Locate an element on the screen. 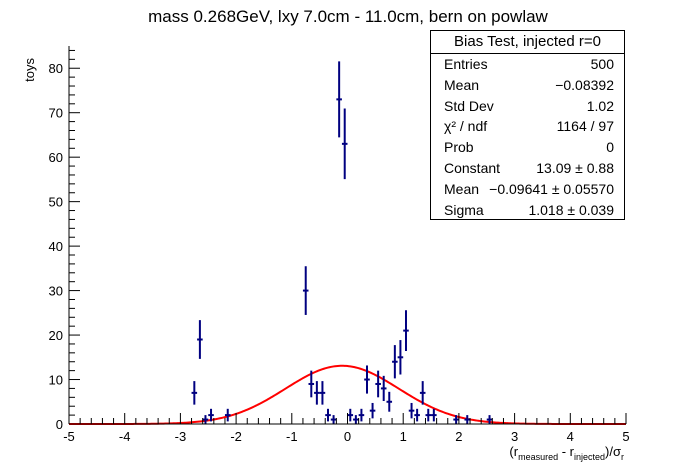 Image resolution: width=696 pixels, height=472 pixels. y-axis-label: toys is located at coordinates (29, 70).